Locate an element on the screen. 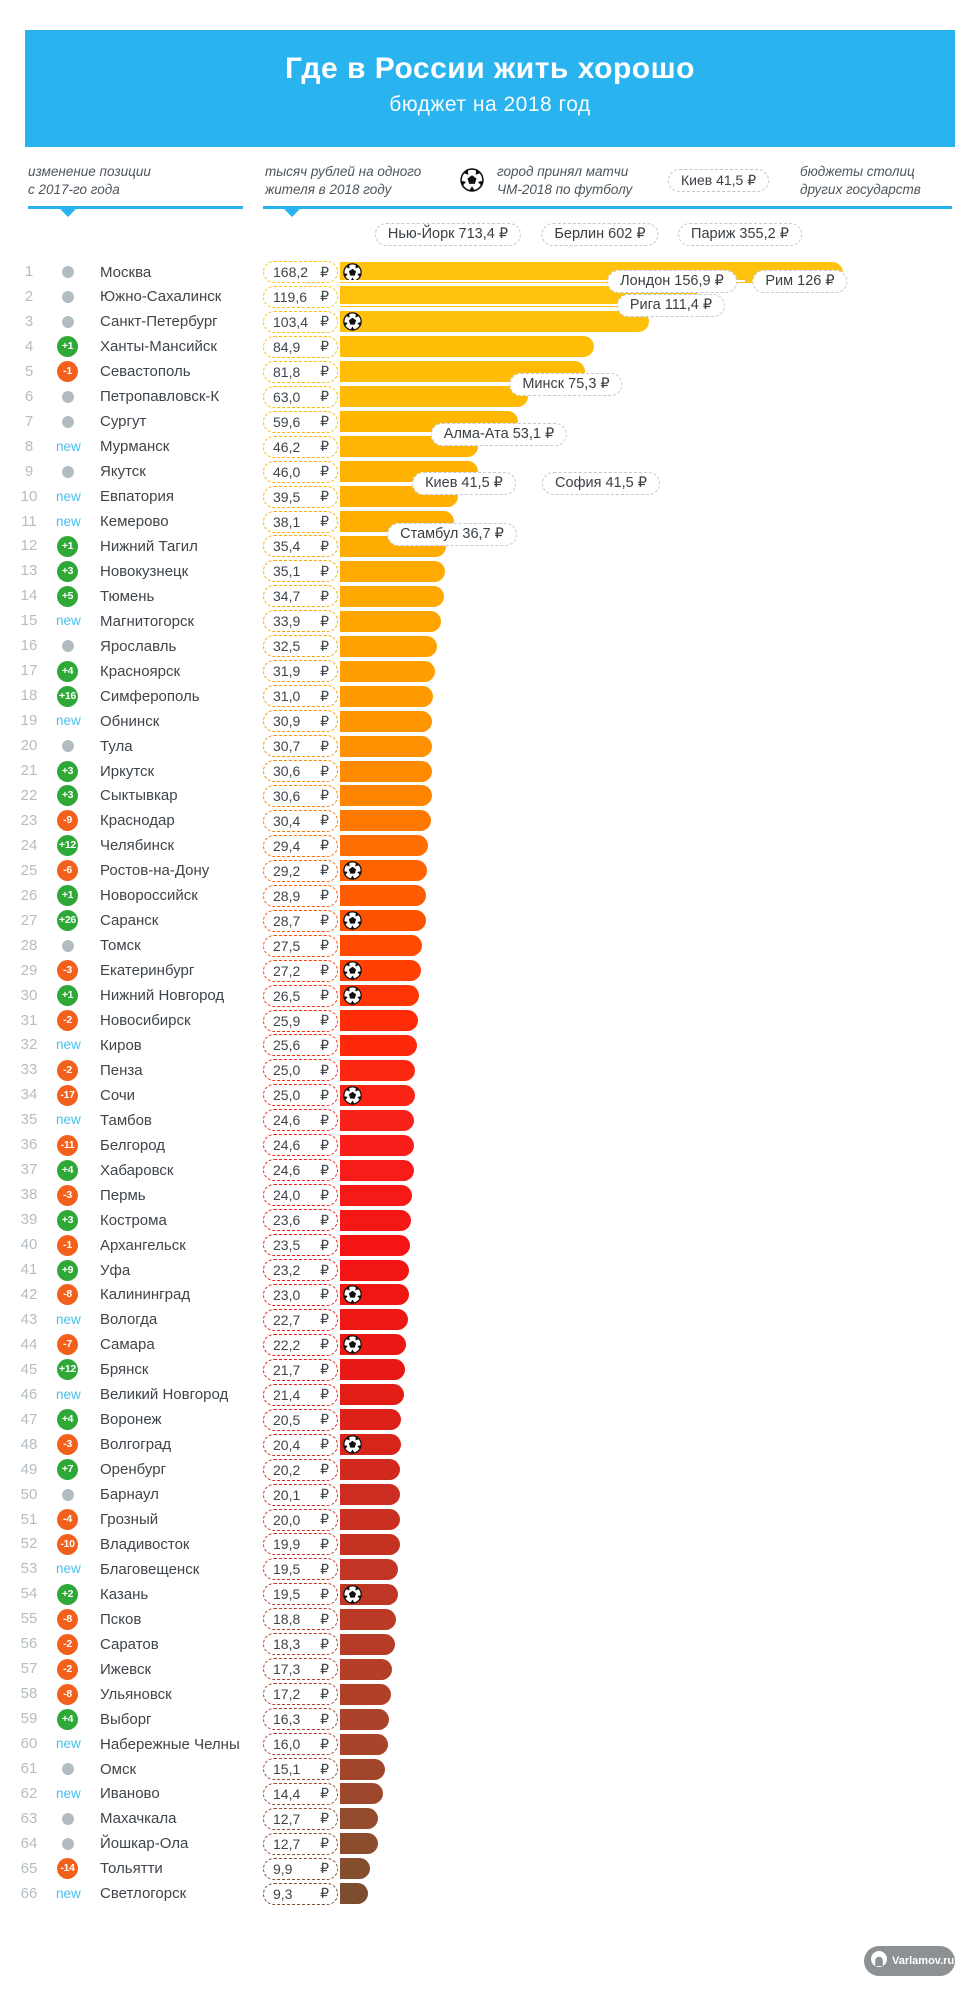  value-label: 35,4 is located at coordinates (287, 546).